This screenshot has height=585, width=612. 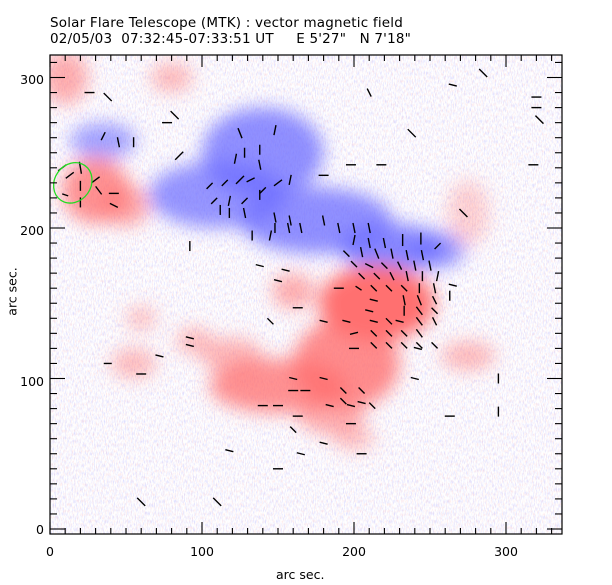 What do you see at coordinates (506, 551) in the screenshot?
I see `x-tick-label: 300` at bounding box center [506, 551].